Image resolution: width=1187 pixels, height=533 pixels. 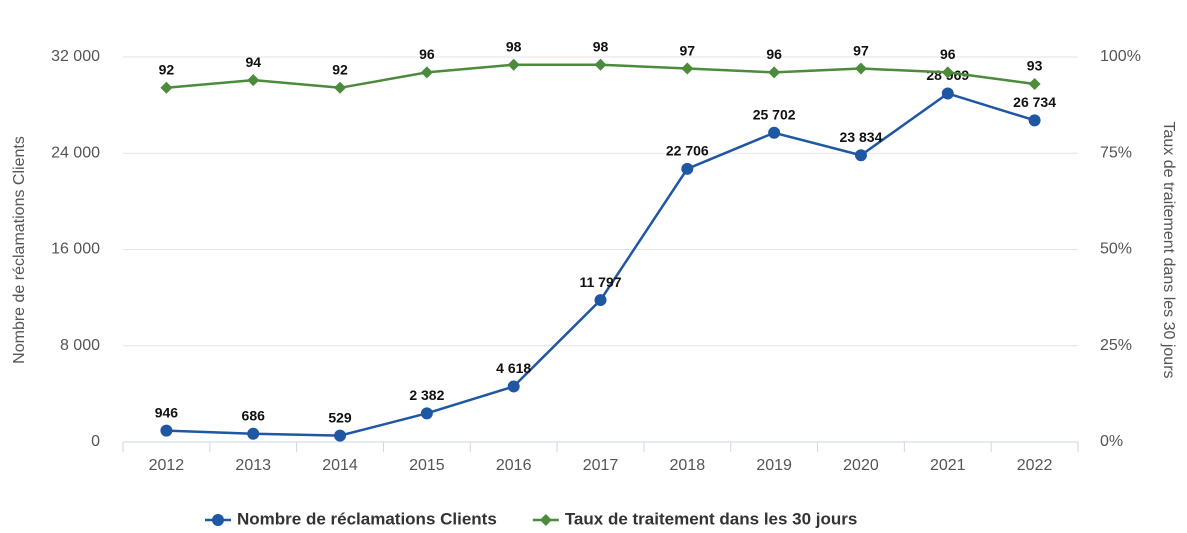 What do you see at coordinates (774, 465) in the screenshot?
I see `x-tick-label: 2019` at bounding box center [774, 465].